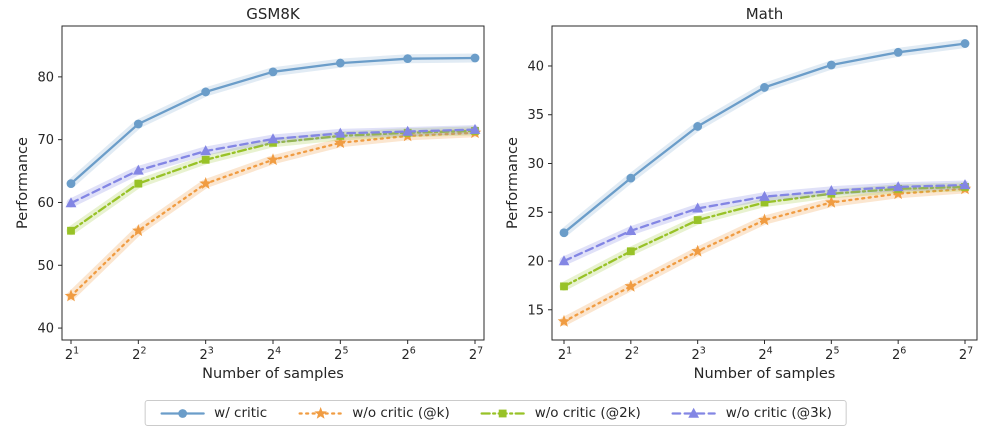 This screenshot has height=430, width=991. Describe the element at coordinates (45, 203) in the screenshot. I see `y-tick-label: 60` at that location.